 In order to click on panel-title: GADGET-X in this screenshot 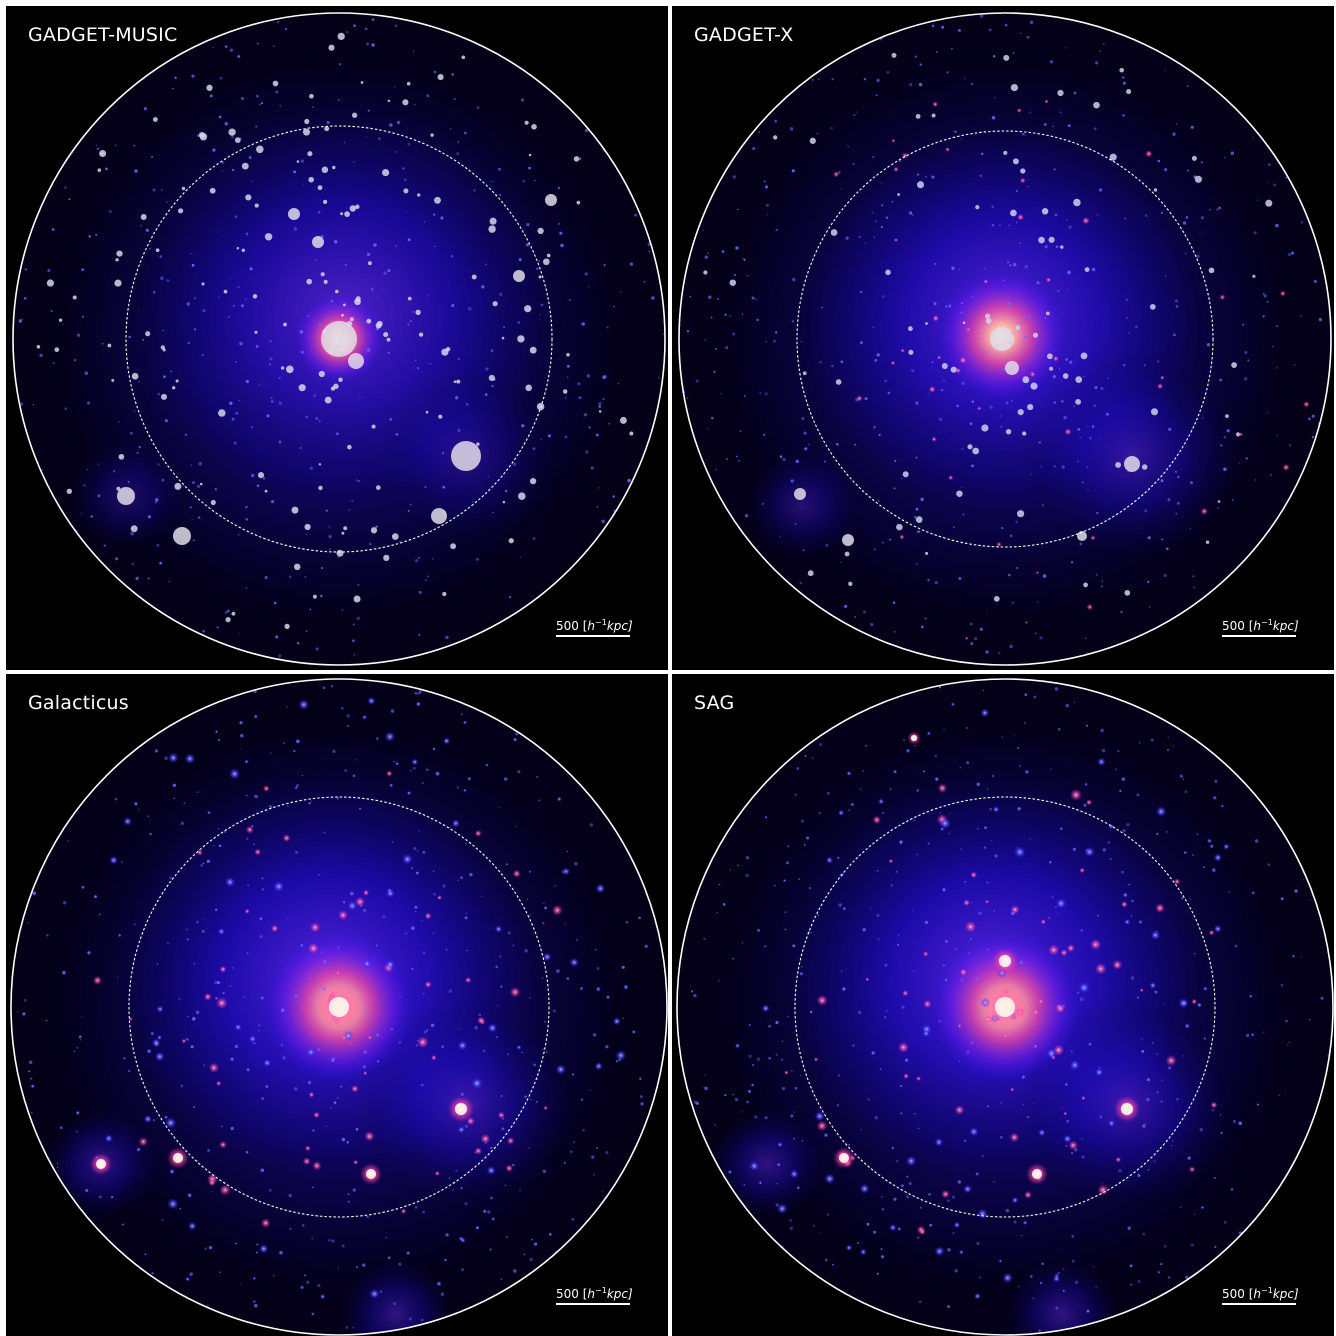, I will do `click(744, 35)`.